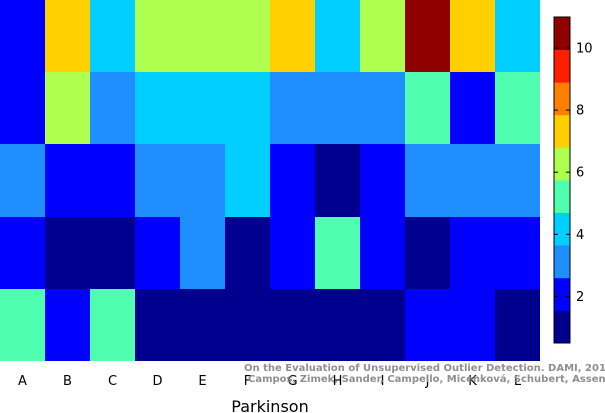  What do you see at coordinates (269, 405) in the screenshot?
I see `x-axis-title: Parkinson` at bounding box center [269, 405].